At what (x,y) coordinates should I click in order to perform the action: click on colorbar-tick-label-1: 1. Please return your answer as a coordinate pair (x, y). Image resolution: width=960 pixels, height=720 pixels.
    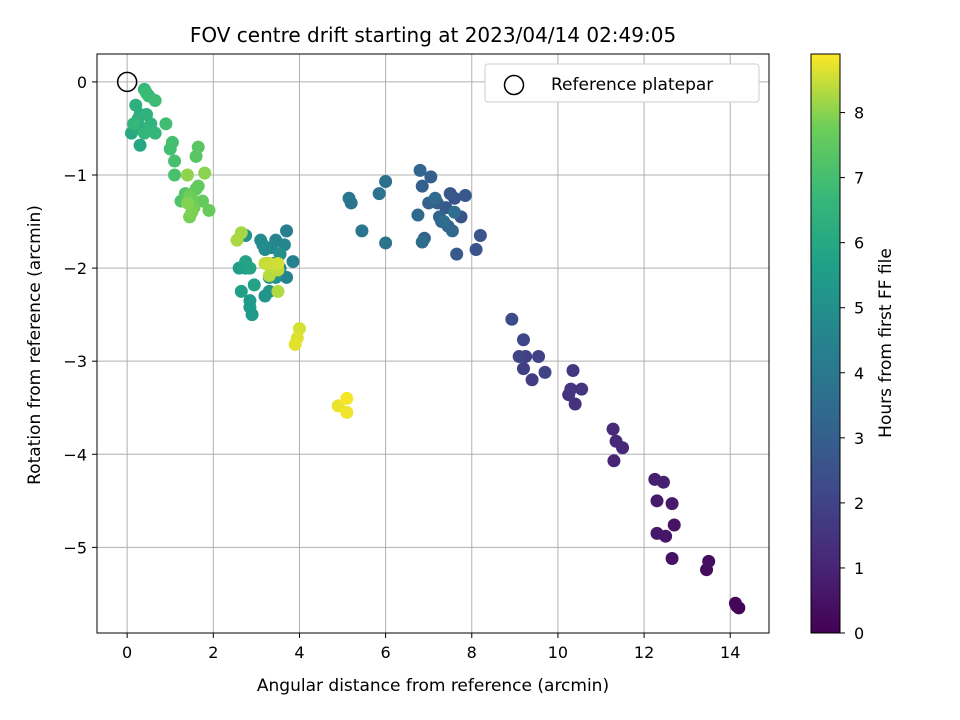
    Looking at the image, I should click on (859, 568).